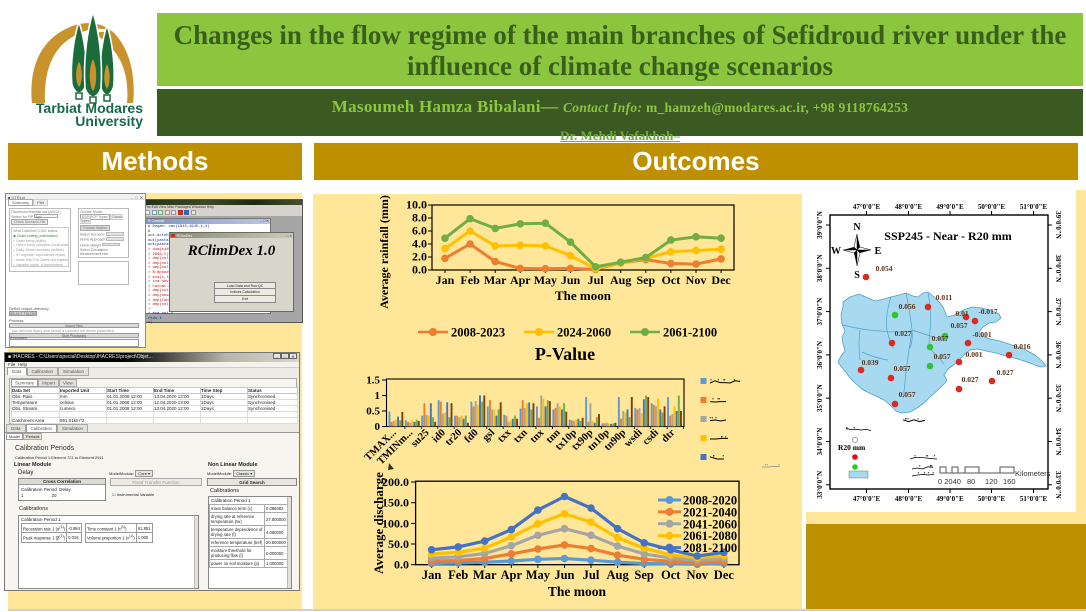 The image size is (1086, 612). What do you see at coordinates (690, 333) in the screenshot?
I see `svg-text: 2061-2100` at bounding box center [690, 333].